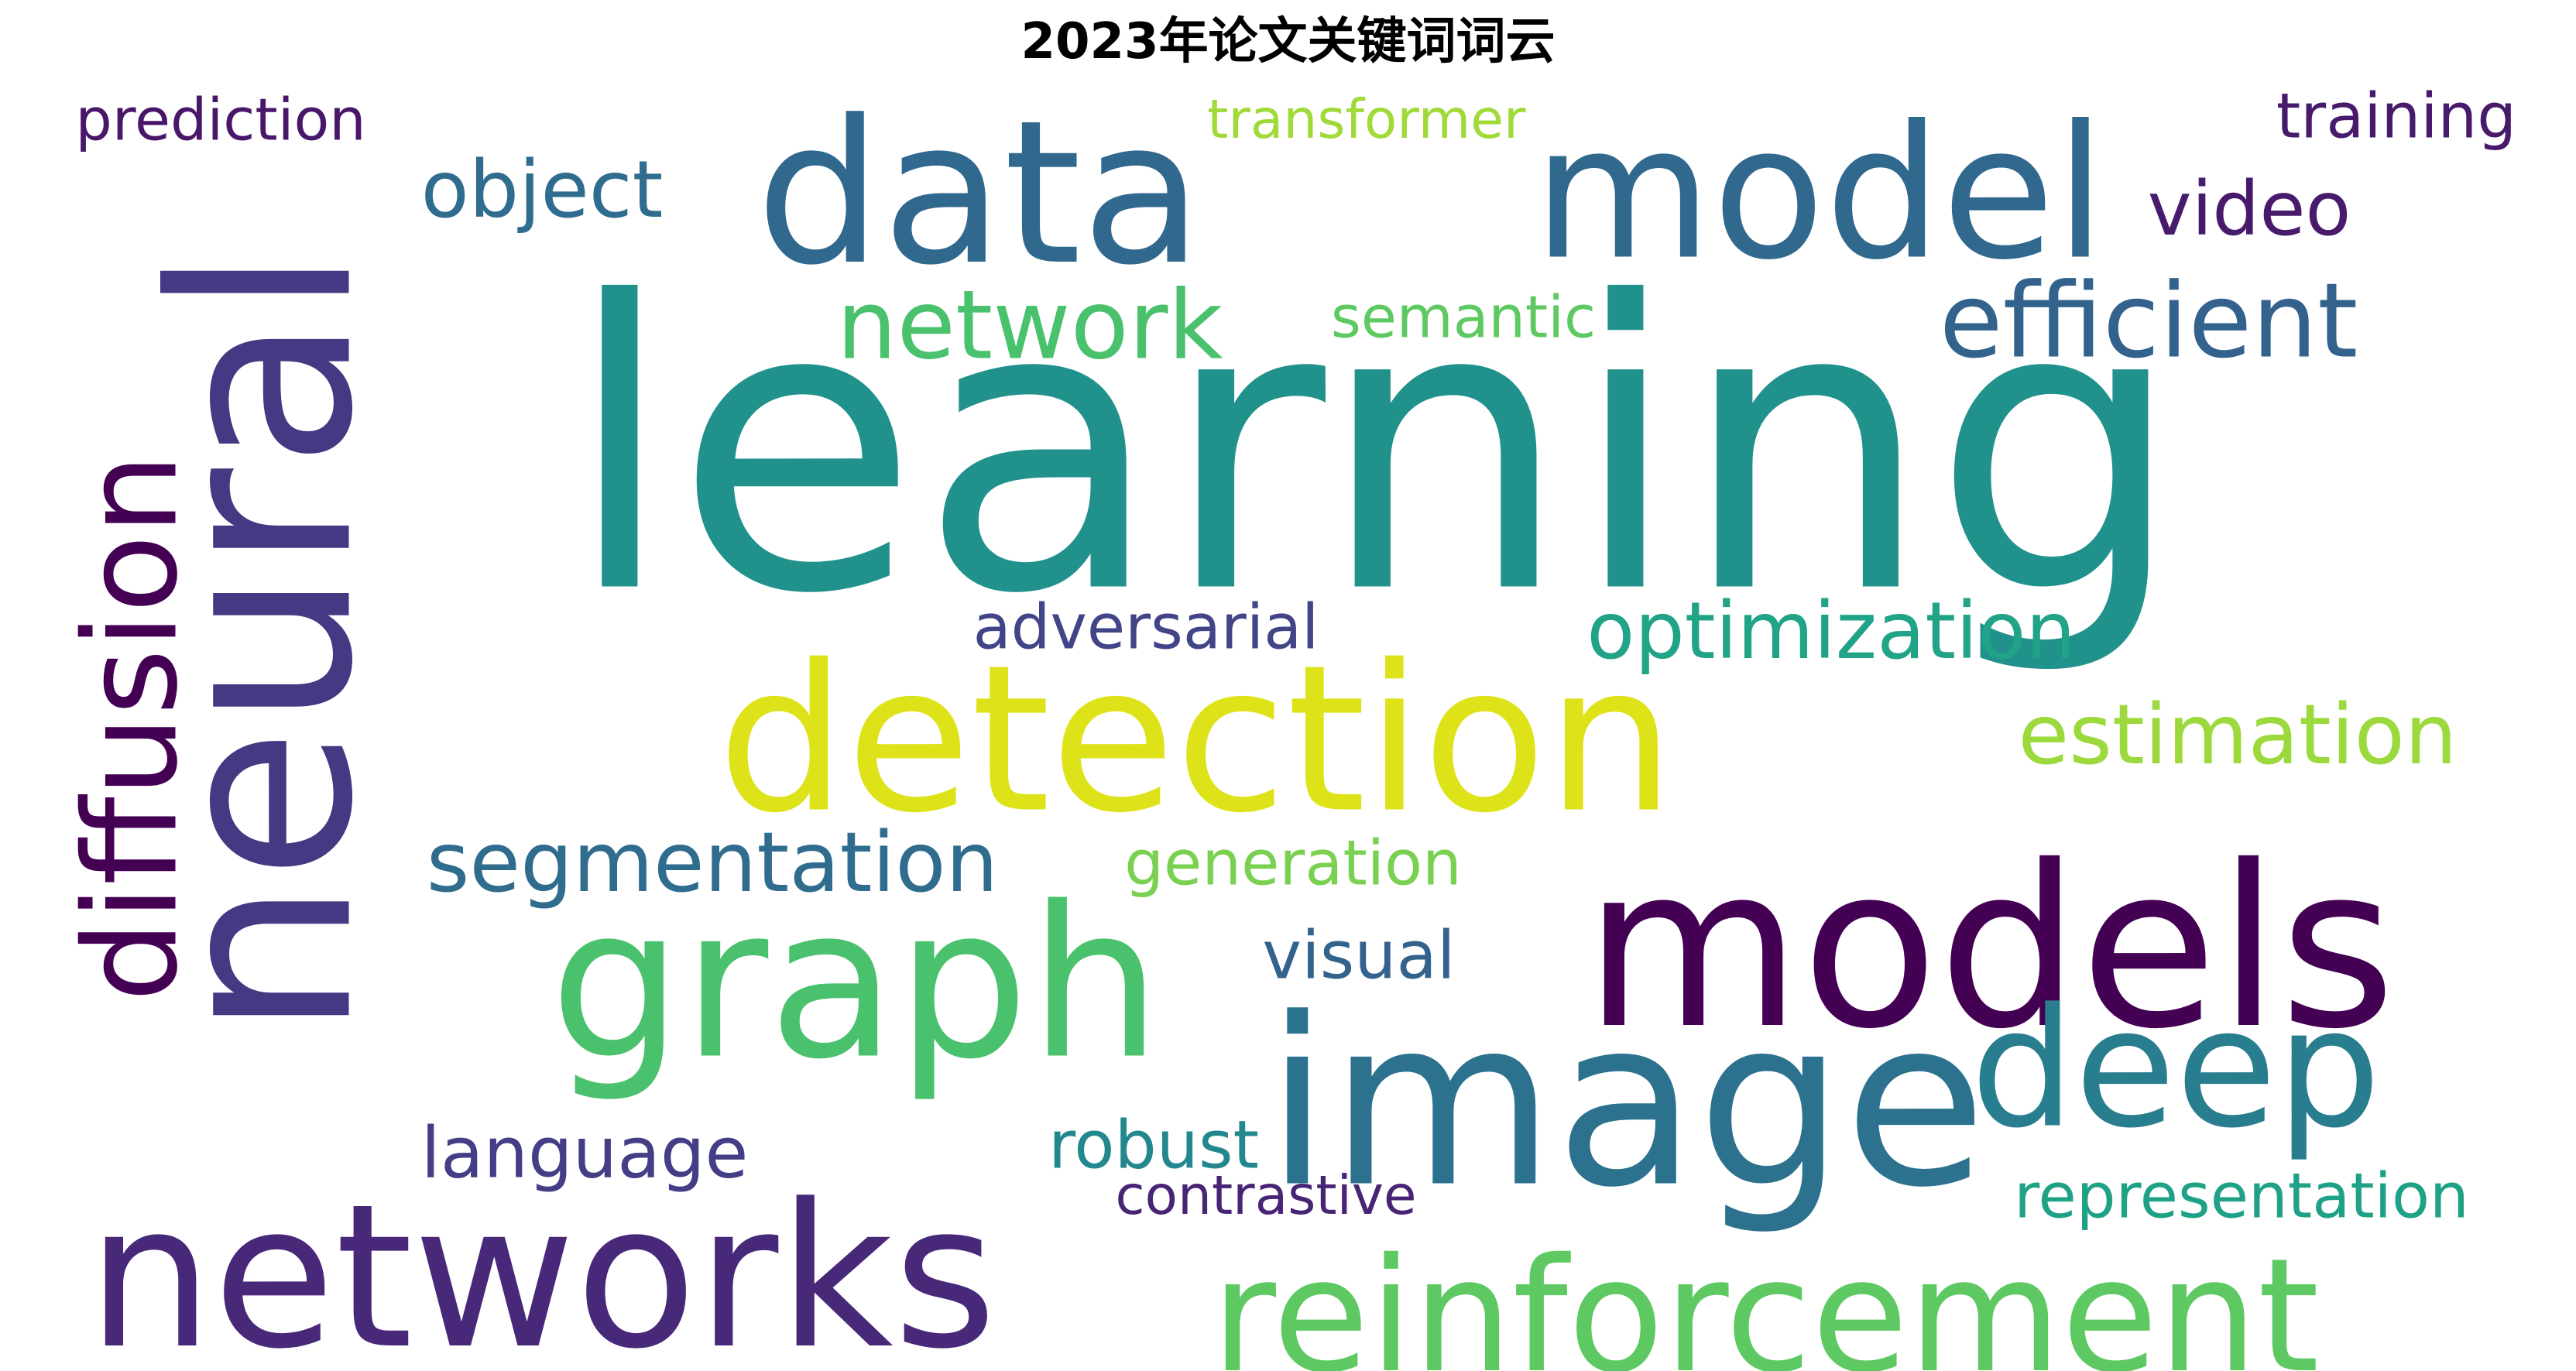 Image resolution: width=2576 pixels, height=1371 pixels. I want to click on word-representation: representation, so click(2241, 1196).